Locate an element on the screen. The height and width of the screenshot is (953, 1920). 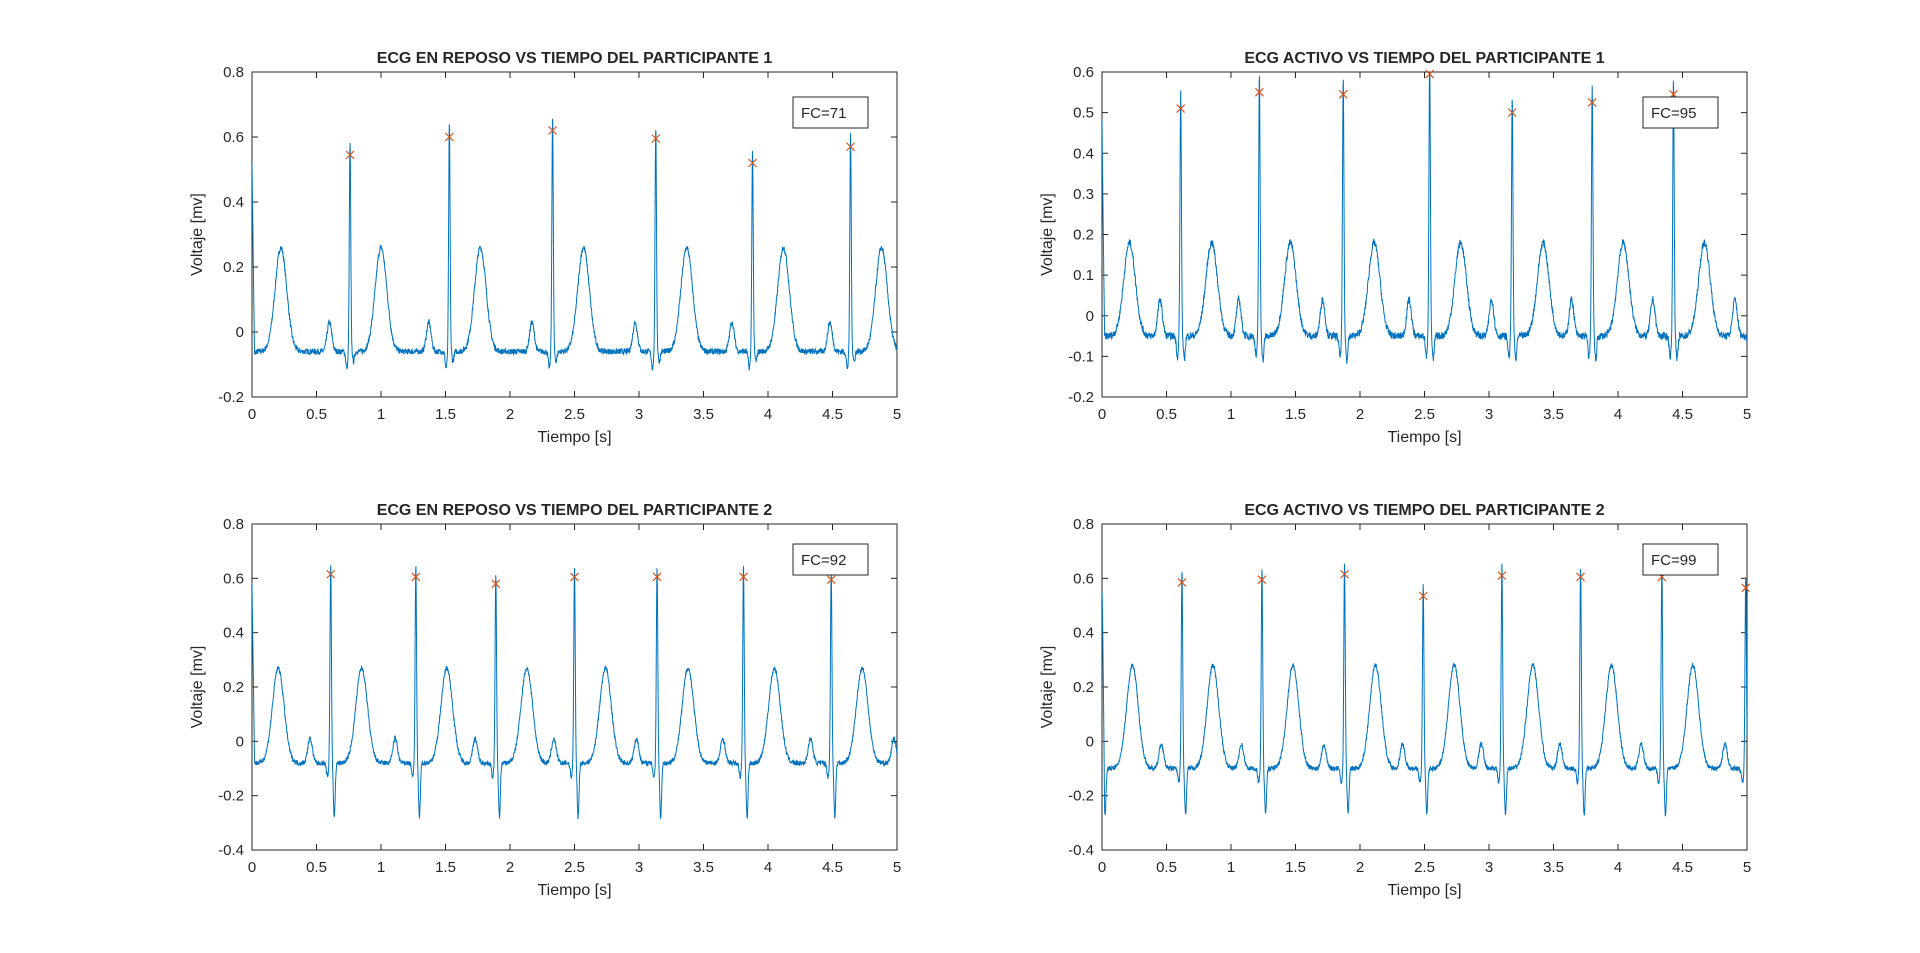
fc-annotation-text: FC=92 is located at coordinates (823, 560).